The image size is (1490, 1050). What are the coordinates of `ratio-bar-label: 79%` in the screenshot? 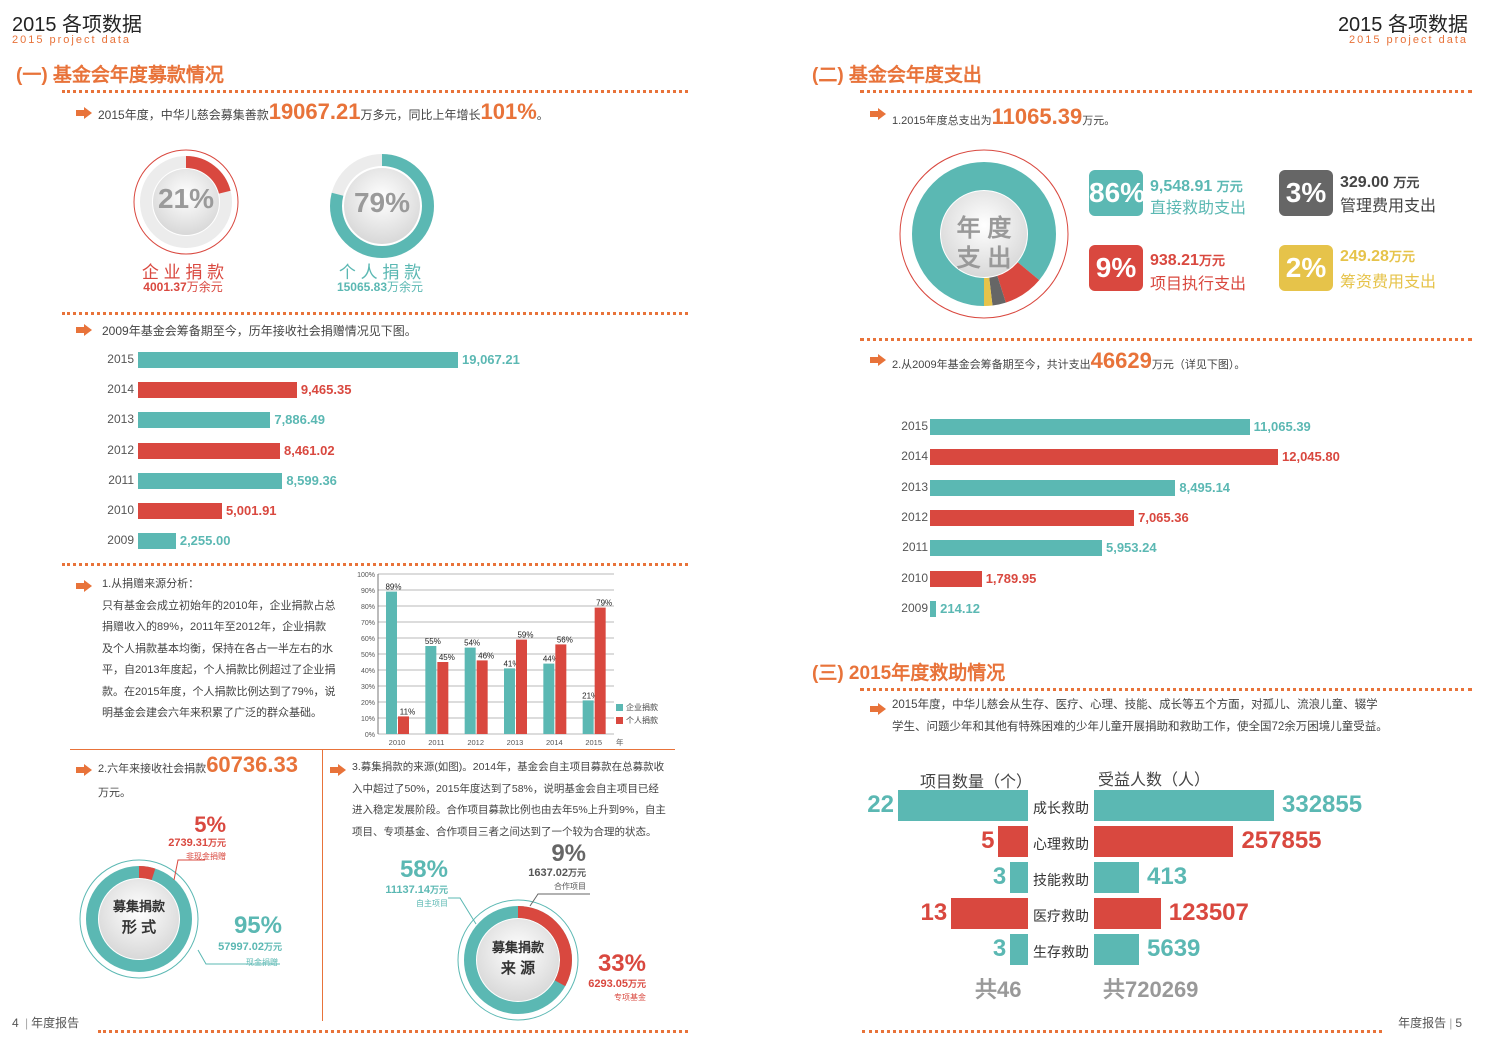 It's located at (604, 603).